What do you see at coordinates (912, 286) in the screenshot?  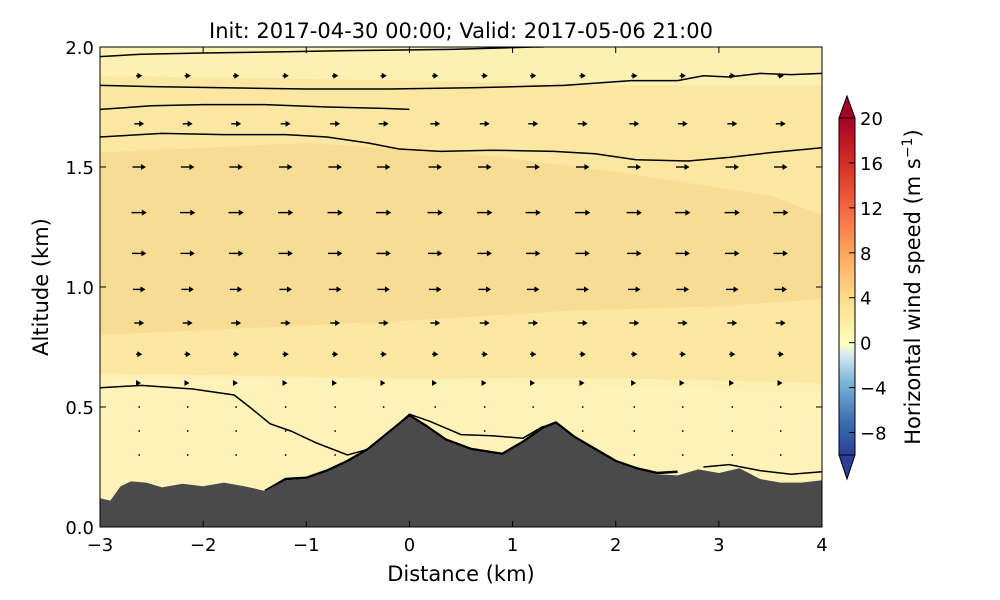 I see `colorbar-label: Horizontal wind speed (m s−1)` at bounding box center [912, 286].